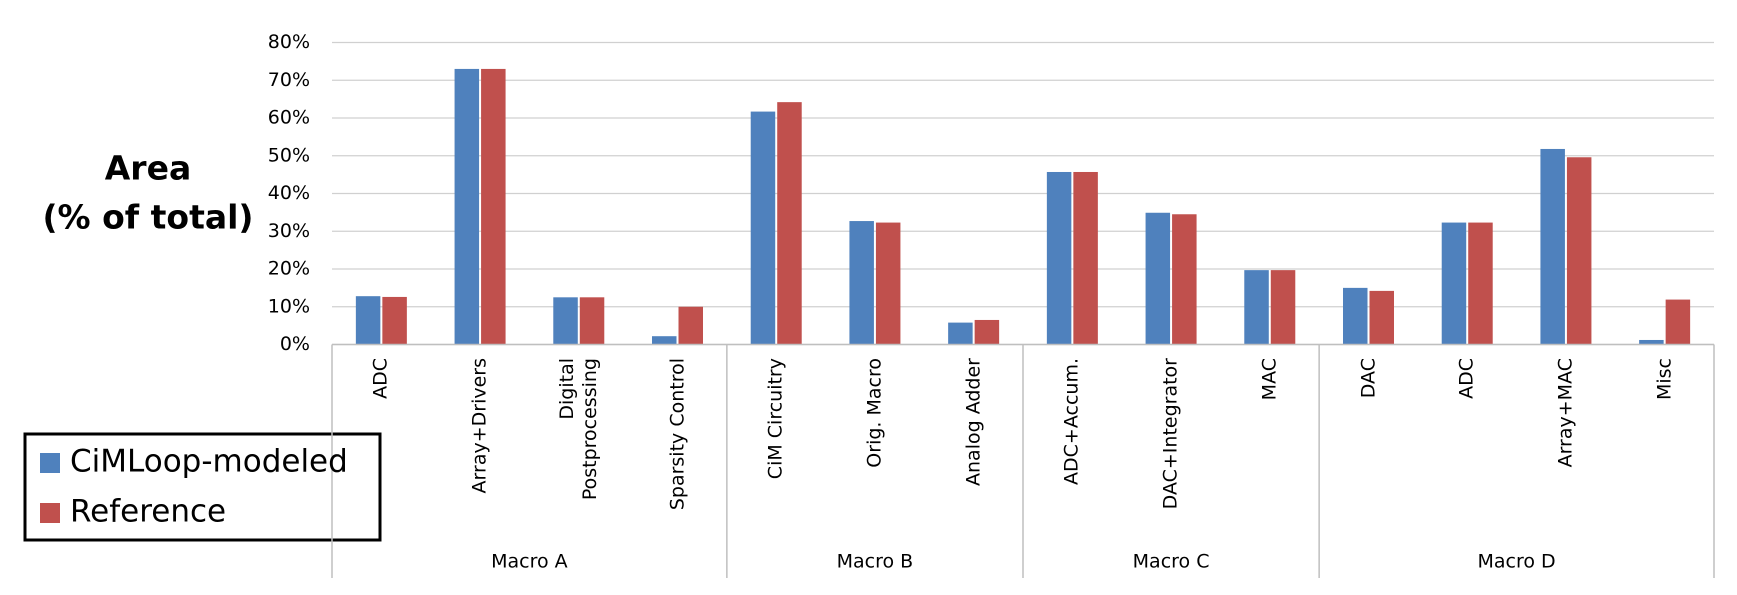 The image size is (1737, 595). I want to click on y-tick-label: 10%, so click(289, 306).